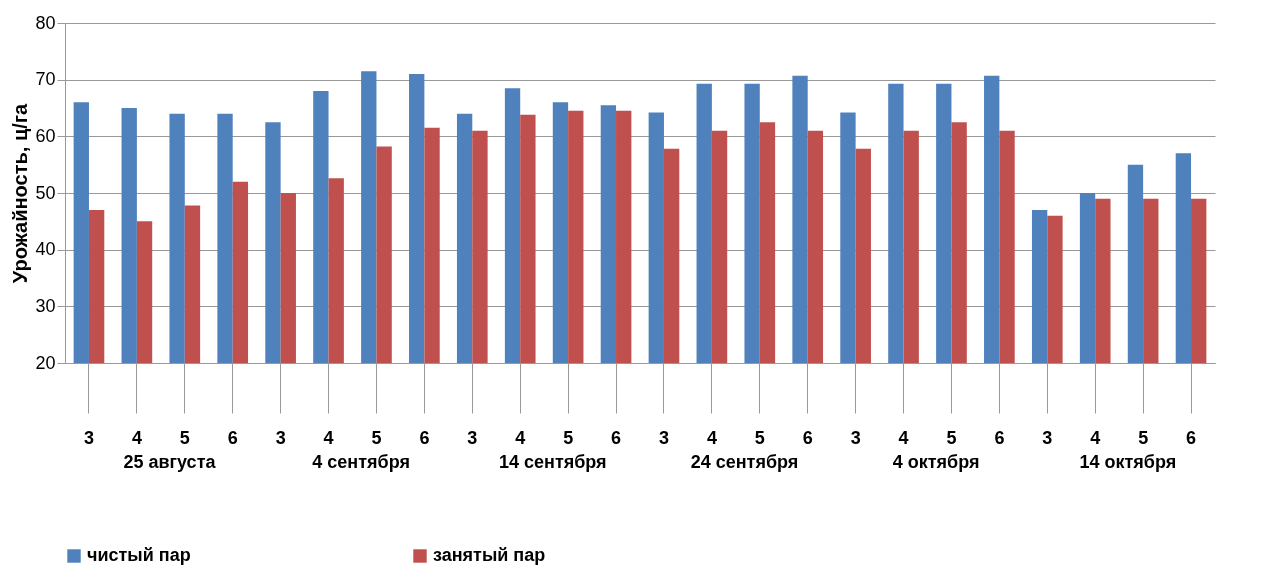 The height and width of the screenshot is (583, 1271). I want to click on text: 25 августа, so click(170, 462).